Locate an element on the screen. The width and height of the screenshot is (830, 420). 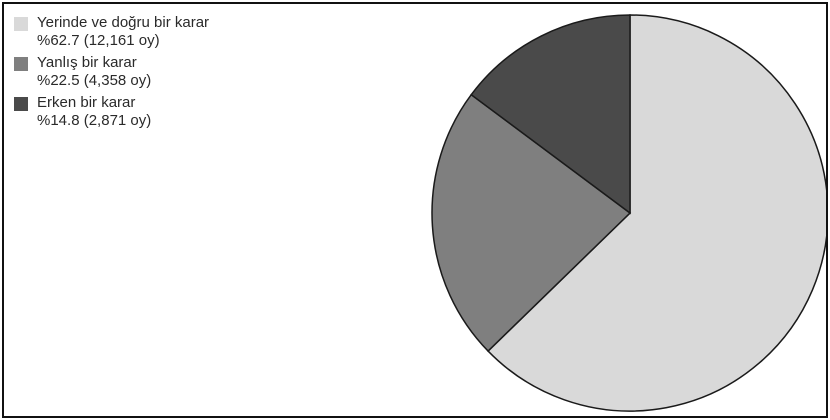
legend-votes: (2,871 oy) is located at coordinates (117, 120).